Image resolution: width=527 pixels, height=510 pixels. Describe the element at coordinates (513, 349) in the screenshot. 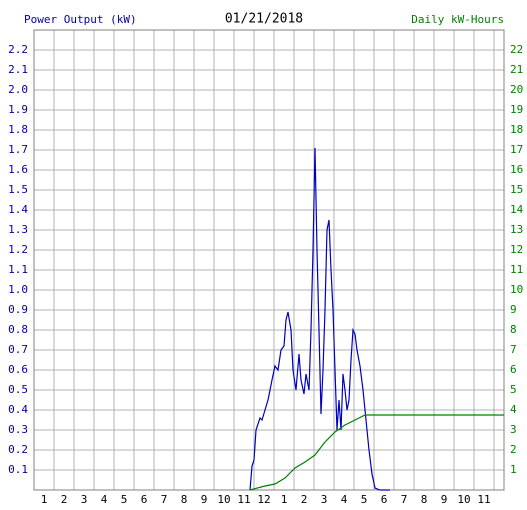

I see `y2-tick-label: 7` at that location.